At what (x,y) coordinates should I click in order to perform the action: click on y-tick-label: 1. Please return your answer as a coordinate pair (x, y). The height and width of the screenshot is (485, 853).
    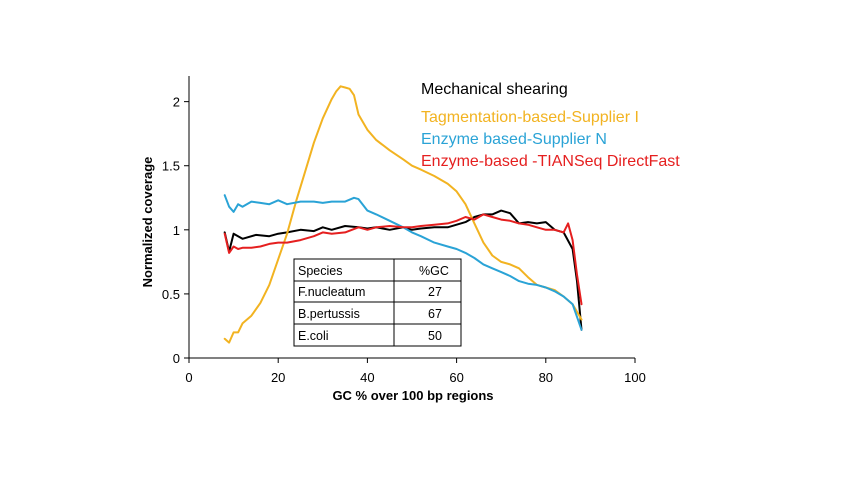
    Looking at the image, I should click on (176, 230).